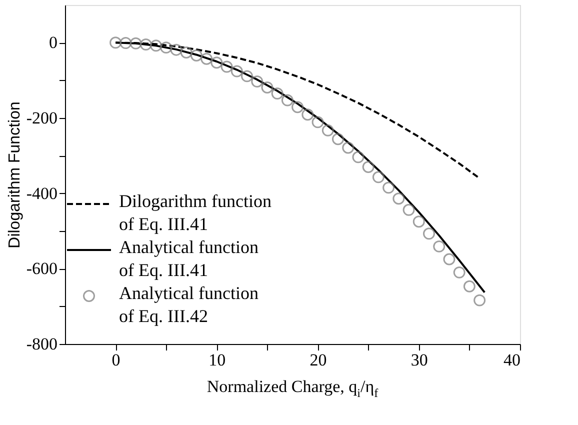  Describe the element at coordinates (116, 360) in the screenshot. I see `x-tick-label: 0` at that location.